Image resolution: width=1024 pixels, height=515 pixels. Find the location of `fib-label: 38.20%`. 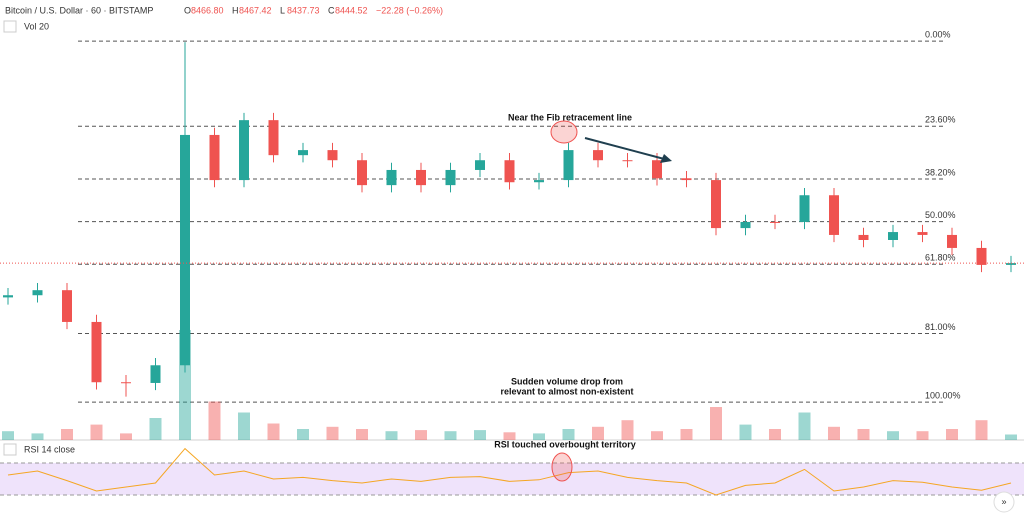

fib-label: 38.20% is located at coordinates (940, 172).